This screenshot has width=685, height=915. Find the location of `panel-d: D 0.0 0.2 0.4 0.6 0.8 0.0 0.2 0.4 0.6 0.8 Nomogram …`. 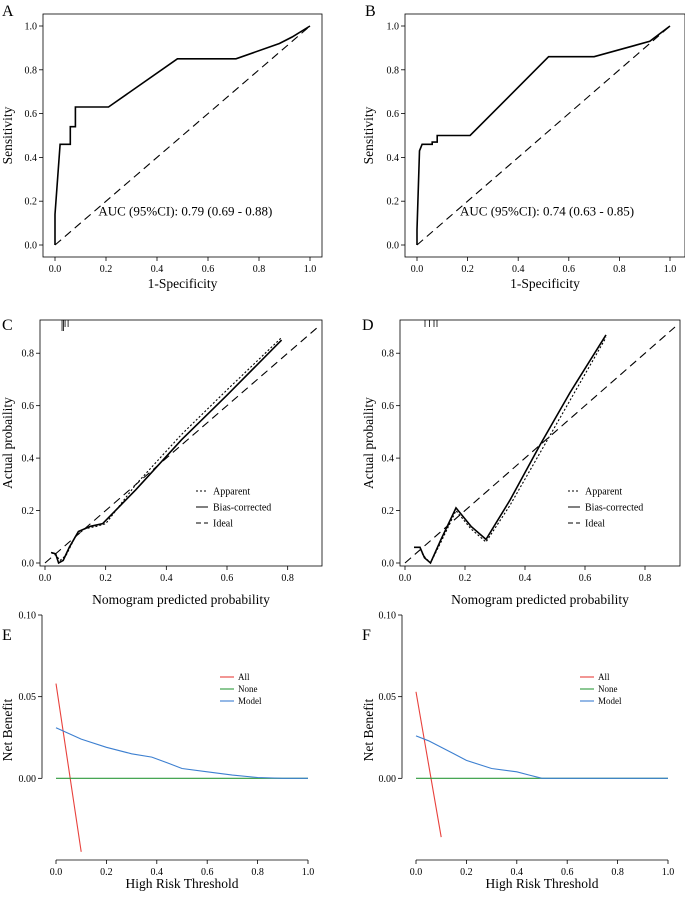

panel-d: D 0.0 0.2 0.4 0.6 0.8 0.0 0.2 0.4 0.6 0.8 Nomogram … is located at coordinates (521, 462).